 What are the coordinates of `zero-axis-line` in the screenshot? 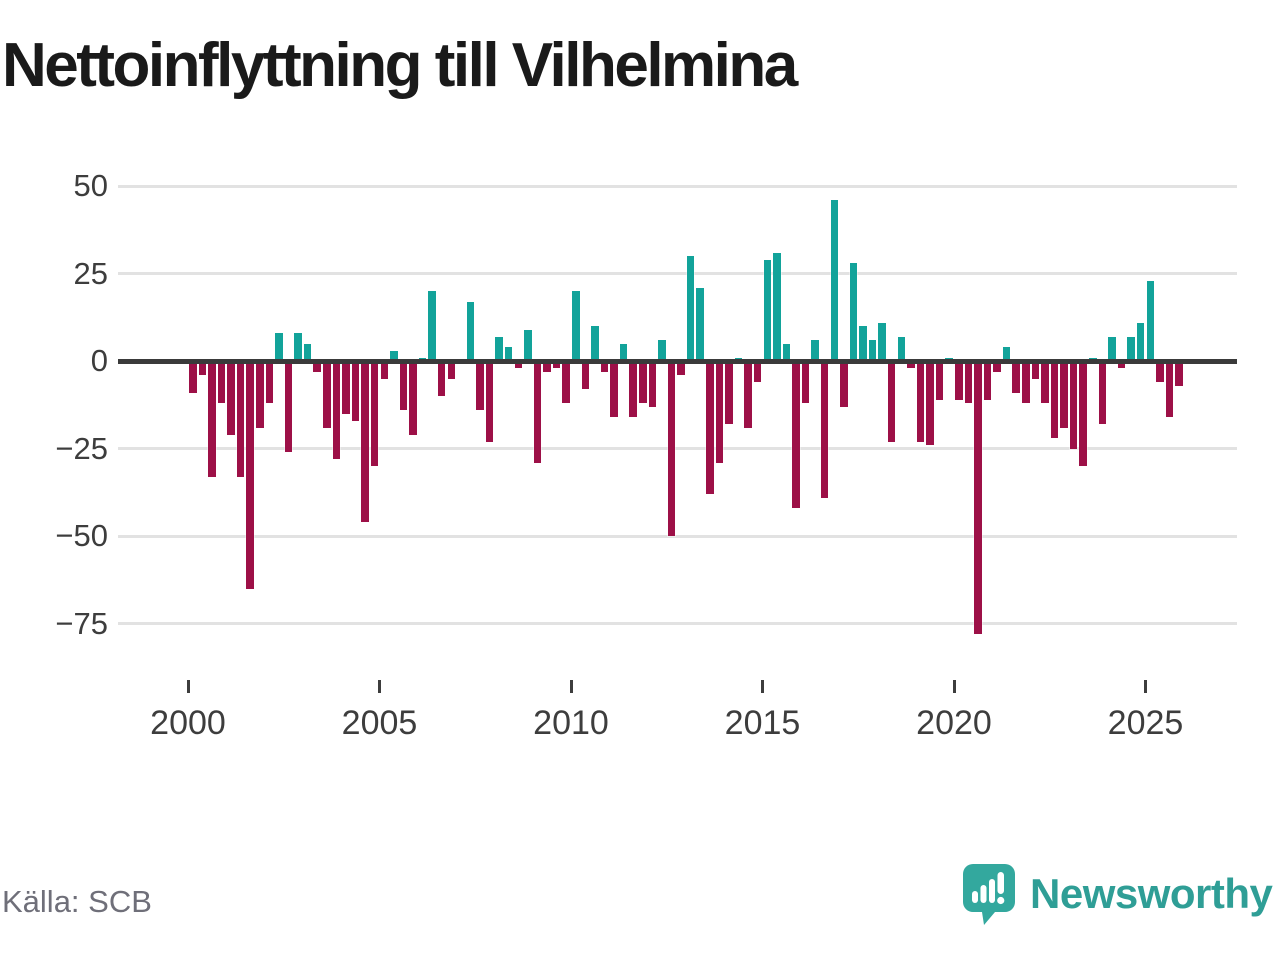 It's located at (677, 361).